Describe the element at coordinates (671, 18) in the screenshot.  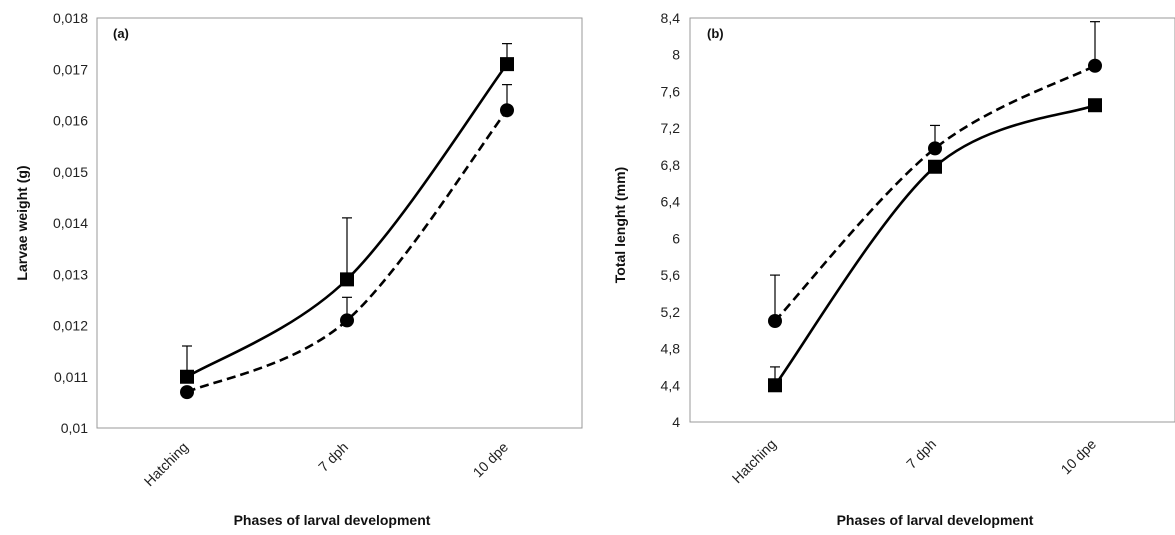
I see `panel-b-y-tick-label: 8,4` at that location.